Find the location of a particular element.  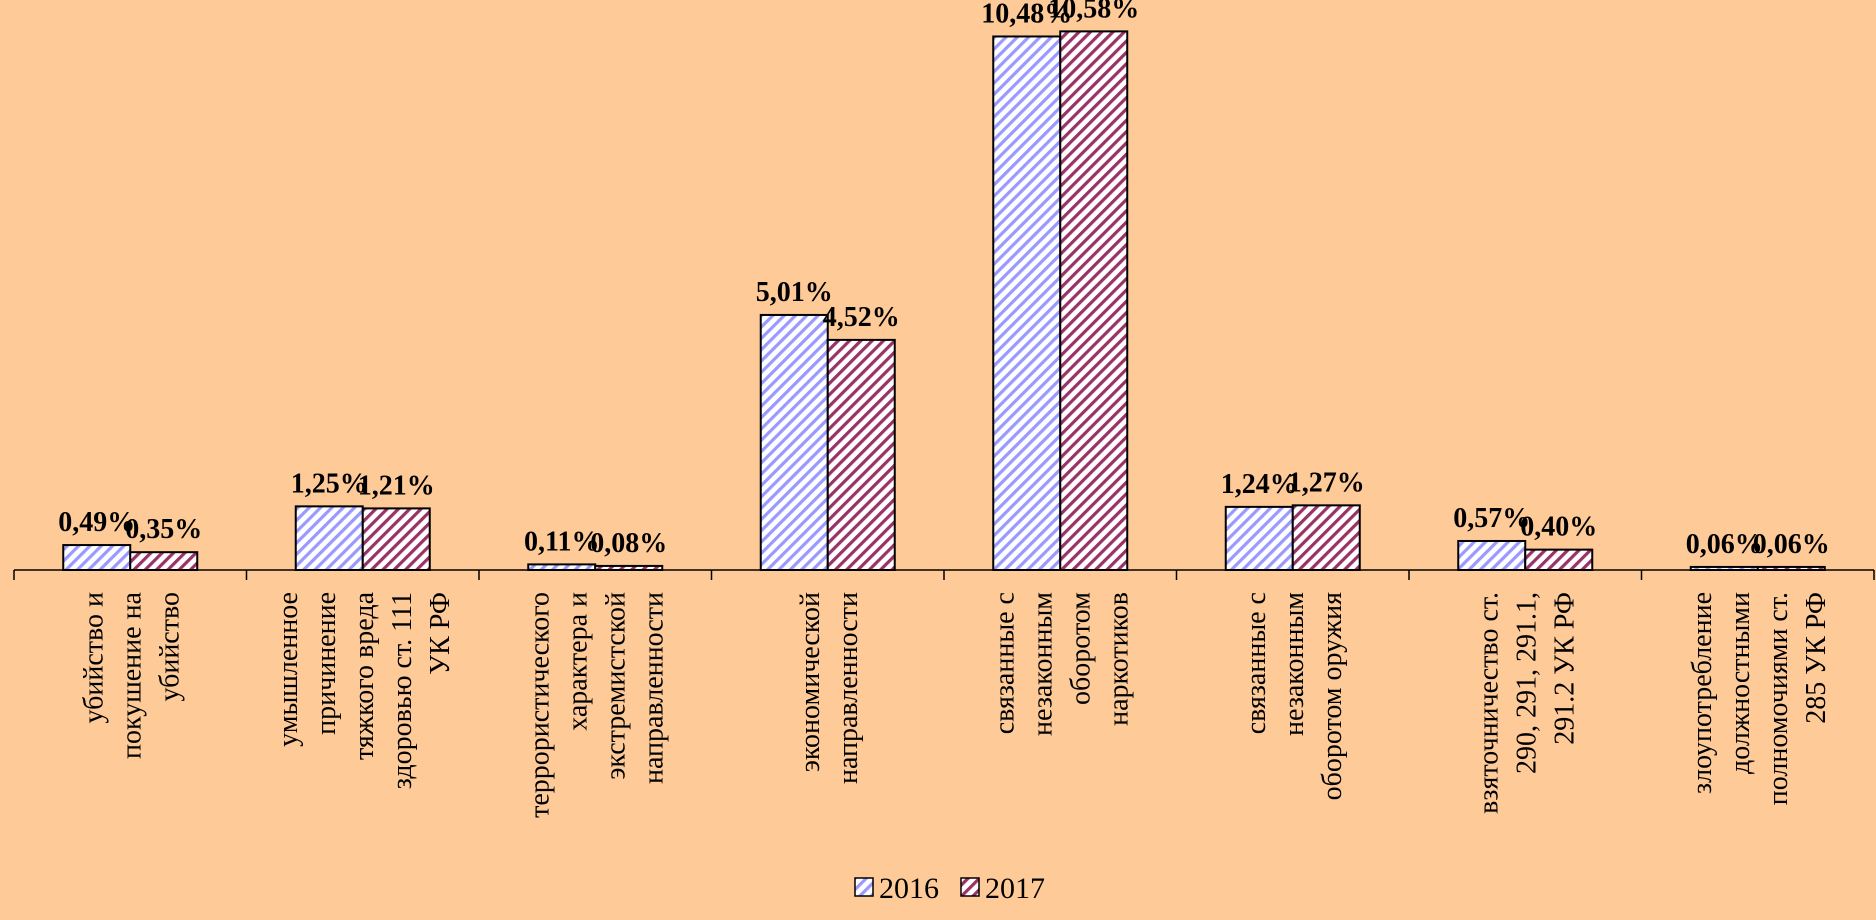

category-label-line: убийство is located at coordinates (169, 647).